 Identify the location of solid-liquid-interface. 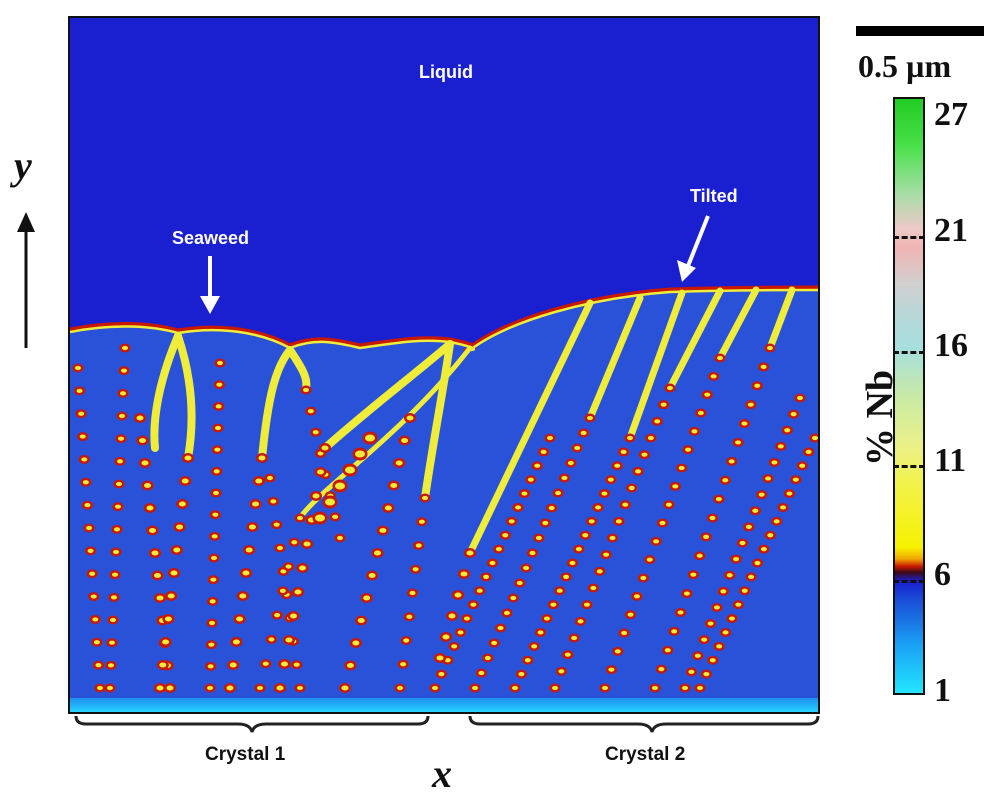
(444, 318).